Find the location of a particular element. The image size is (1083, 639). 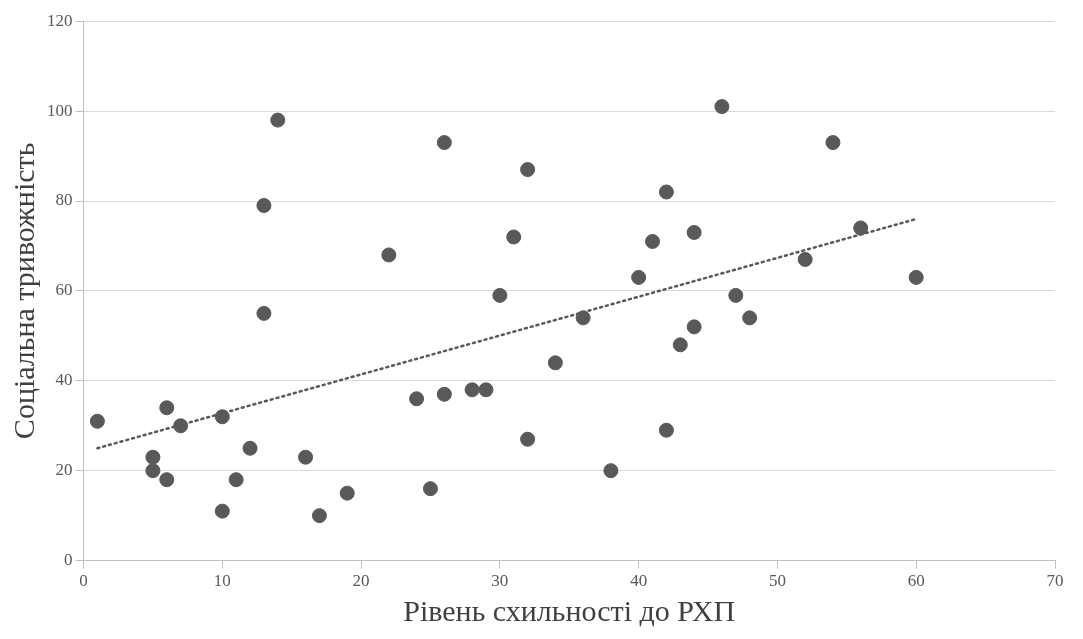

y-tick-label: 0 is located at coordinates (68, 560).